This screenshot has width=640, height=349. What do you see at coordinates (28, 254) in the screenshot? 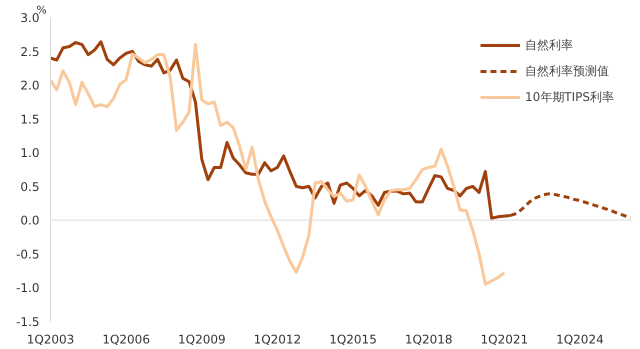
I see `y-tick-label: -0.5` at bounding box center [28, 254].